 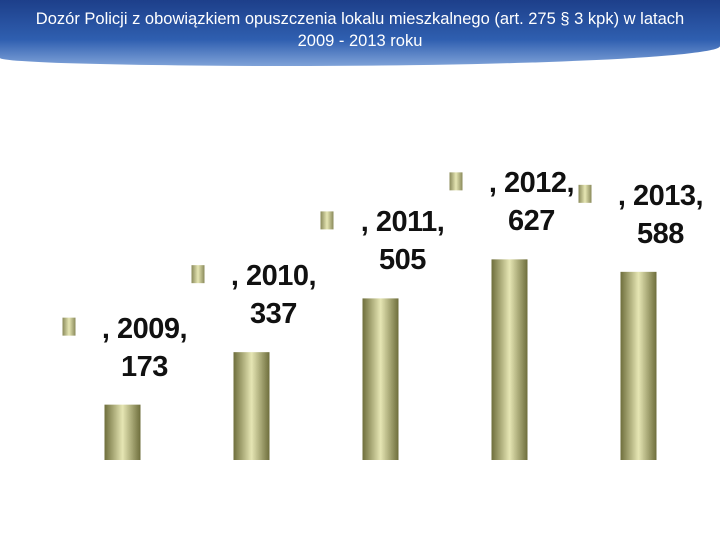 I want to click on data-label: , 2009, 173, so click(x=144, y=347).